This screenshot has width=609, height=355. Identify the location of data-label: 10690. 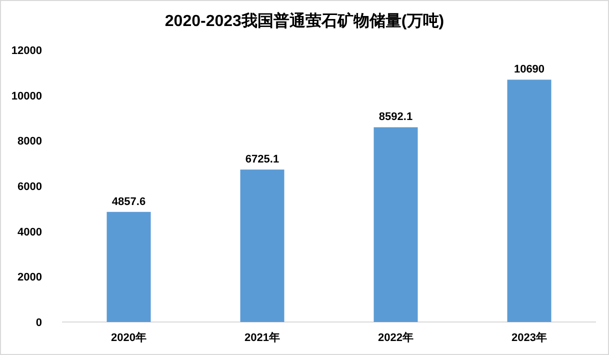
(529, 70).